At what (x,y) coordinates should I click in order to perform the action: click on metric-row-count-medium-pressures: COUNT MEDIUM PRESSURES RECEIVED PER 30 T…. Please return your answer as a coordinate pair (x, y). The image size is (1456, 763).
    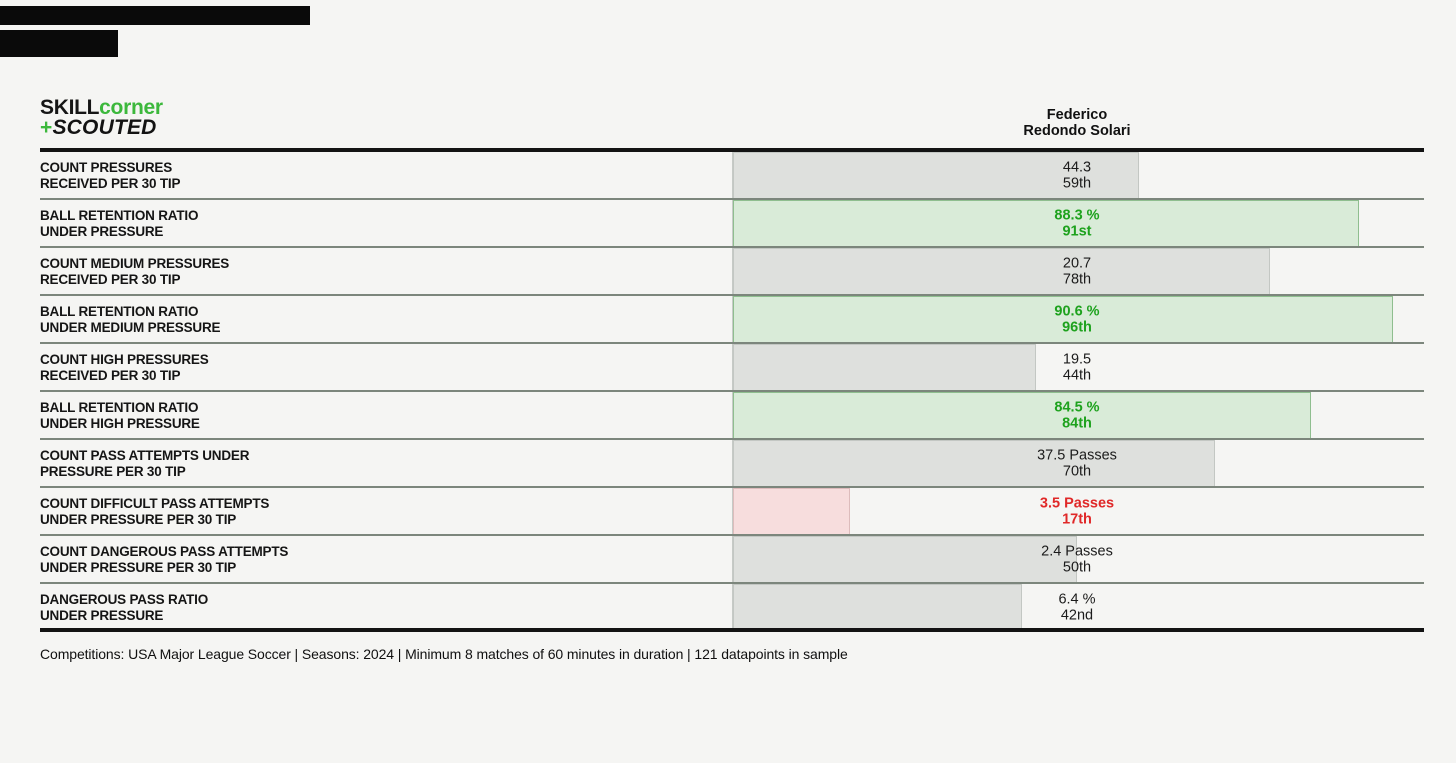
    Looking at the image, I should click on (728, 272).